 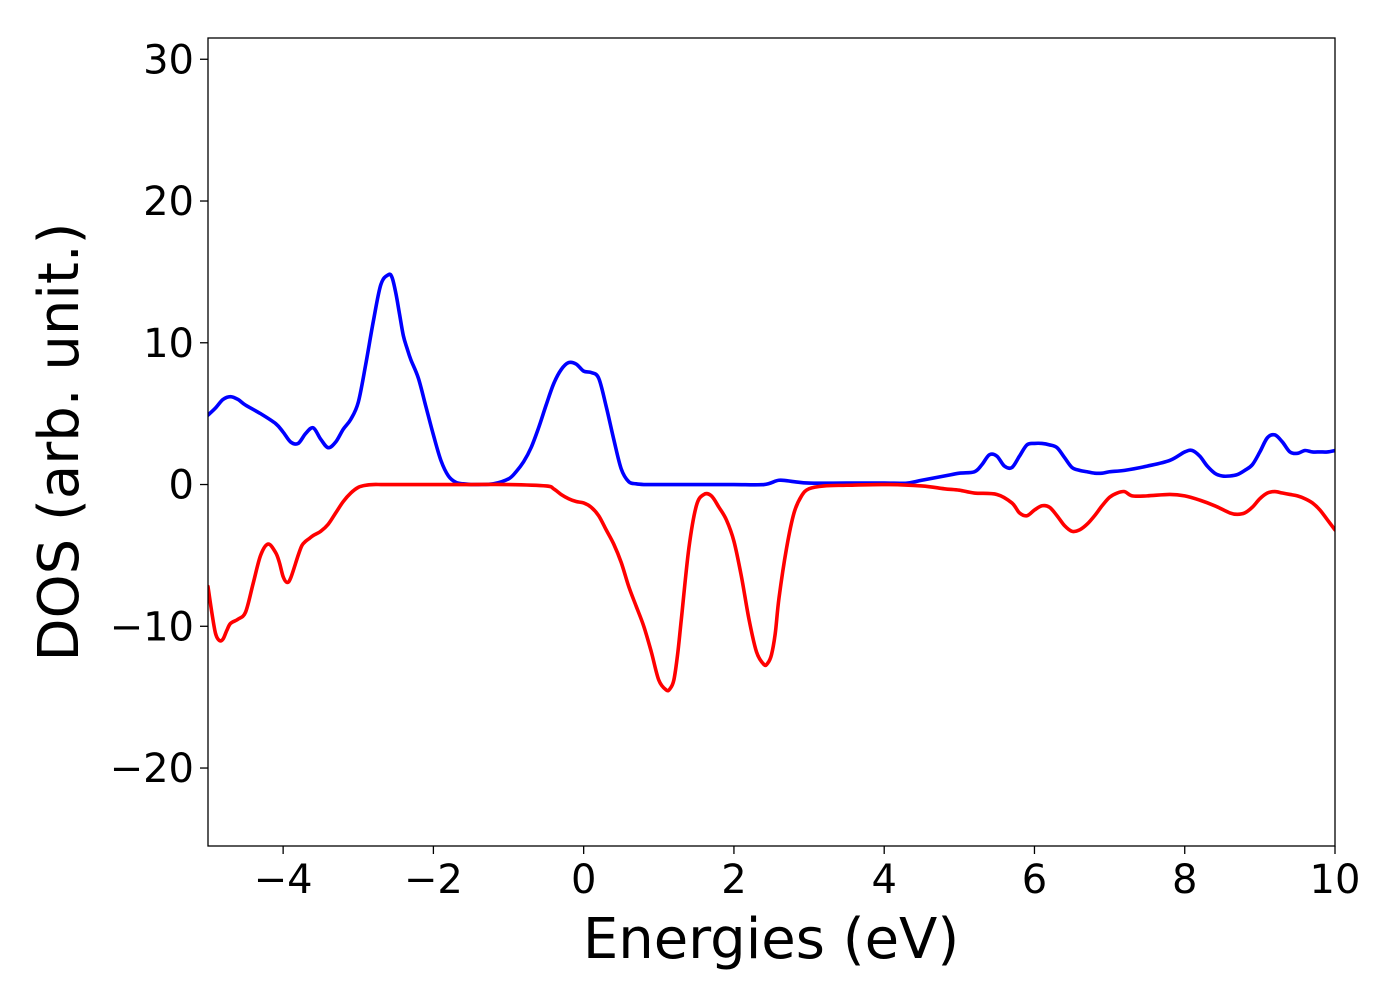 What do you see at coordinates (1184, 880) in the screenshot?
I see `x-tick-label: 8` at bounding box center [1184, 880].